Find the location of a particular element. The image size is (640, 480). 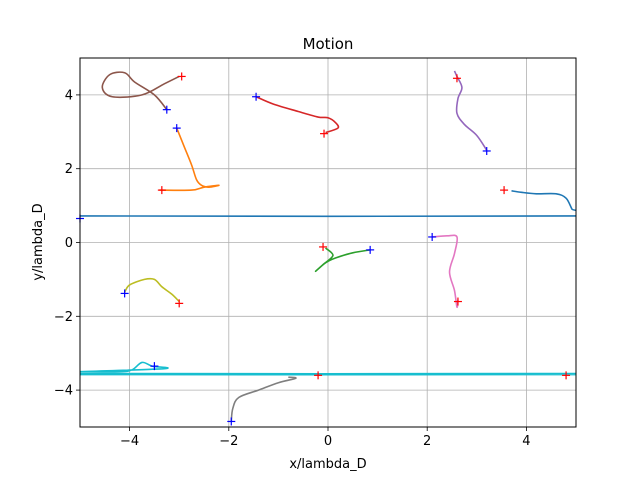

x-tick-label: 4 is located at coordinates (526, 441).